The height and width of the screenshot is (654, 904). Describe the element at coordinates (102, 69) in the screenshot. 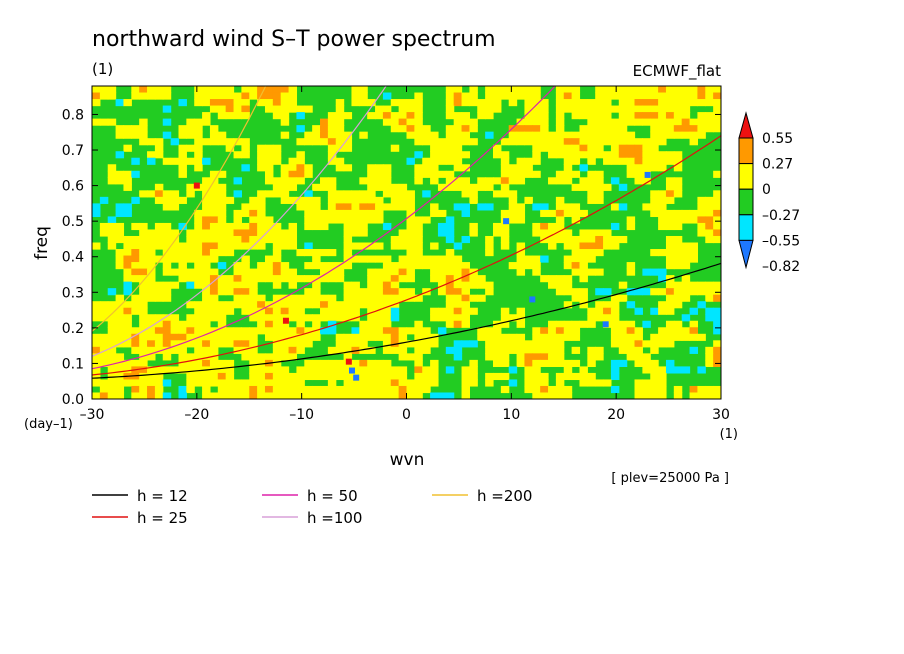

I see `chart-subtitle-left: (1)` at that location.